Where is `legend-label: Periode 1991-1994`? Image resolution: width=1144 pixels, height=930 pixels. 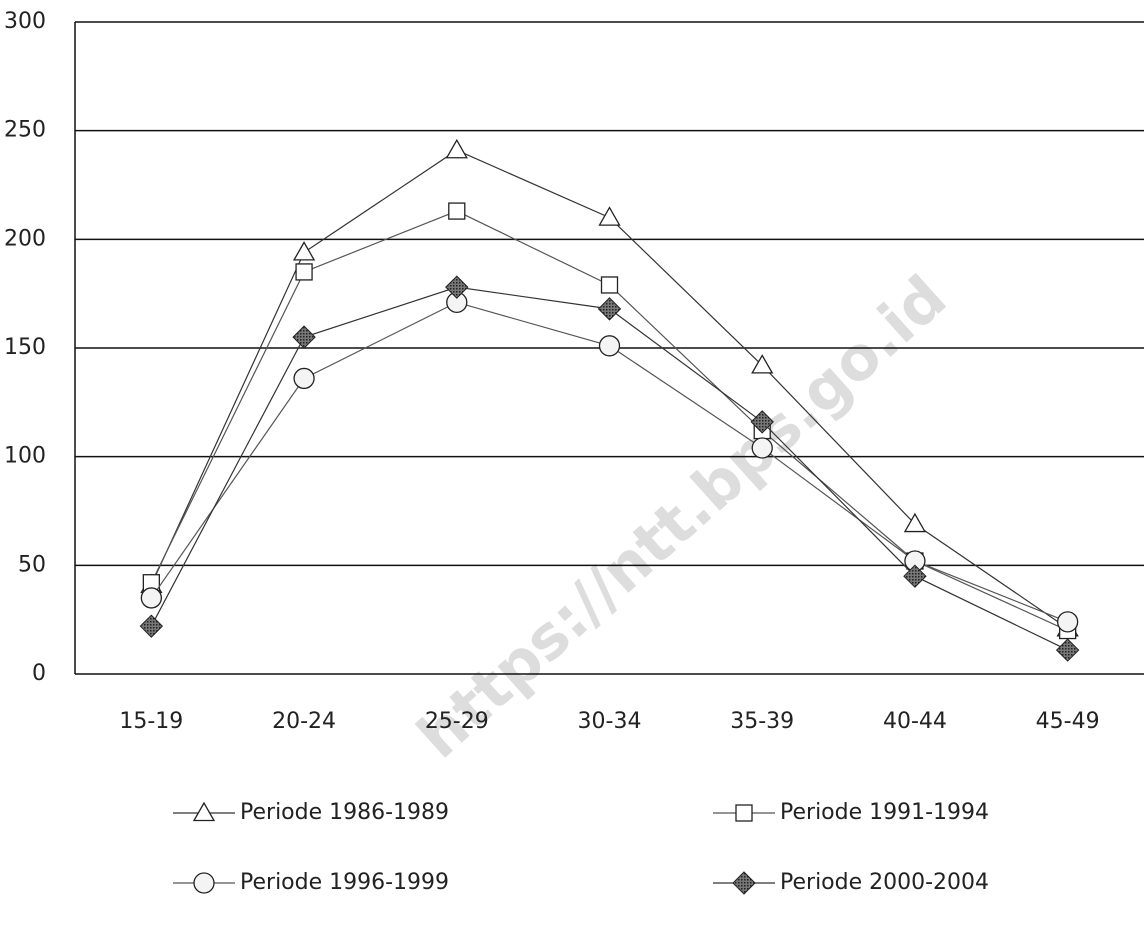
legend-label: Periode 1991-1994 is located at coordinates (884, 812).